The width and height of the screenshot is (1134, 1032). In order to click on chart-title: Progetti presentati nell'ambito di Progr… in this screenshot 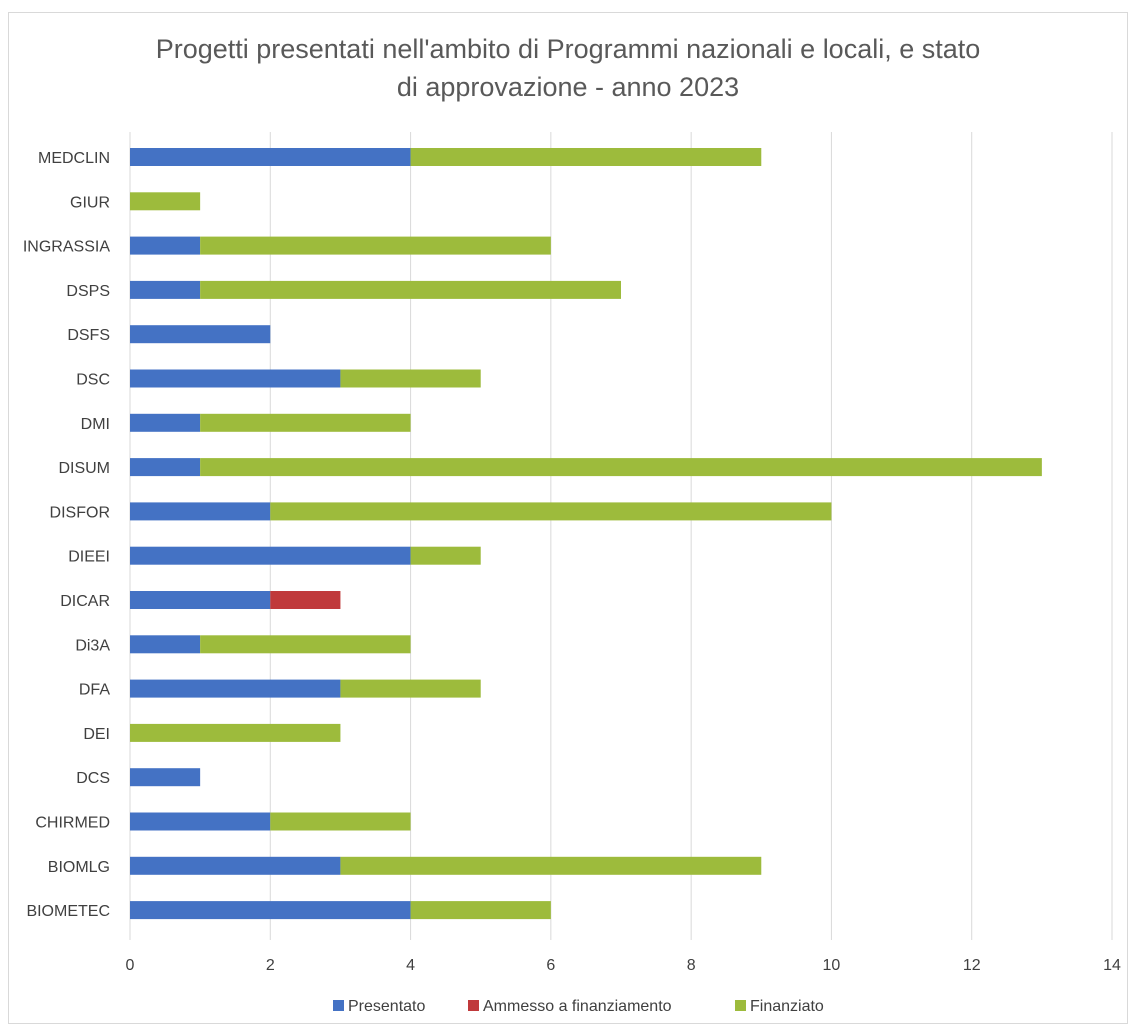, I will do `click(568, 68)`.